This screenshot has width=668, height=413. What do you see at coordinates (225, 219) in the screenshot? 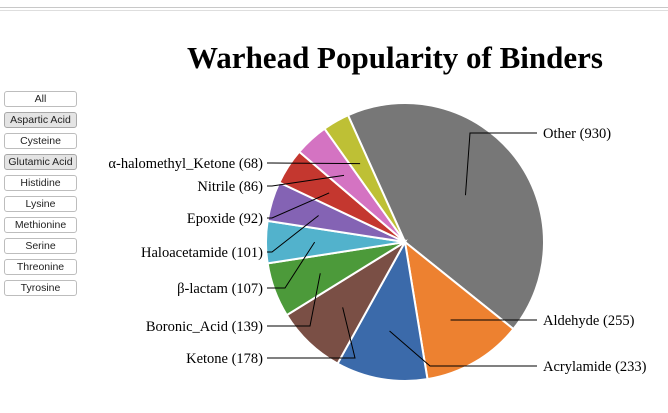
I see `slice-label-7: Epoxide (92)` at bounding box center [225, 219].